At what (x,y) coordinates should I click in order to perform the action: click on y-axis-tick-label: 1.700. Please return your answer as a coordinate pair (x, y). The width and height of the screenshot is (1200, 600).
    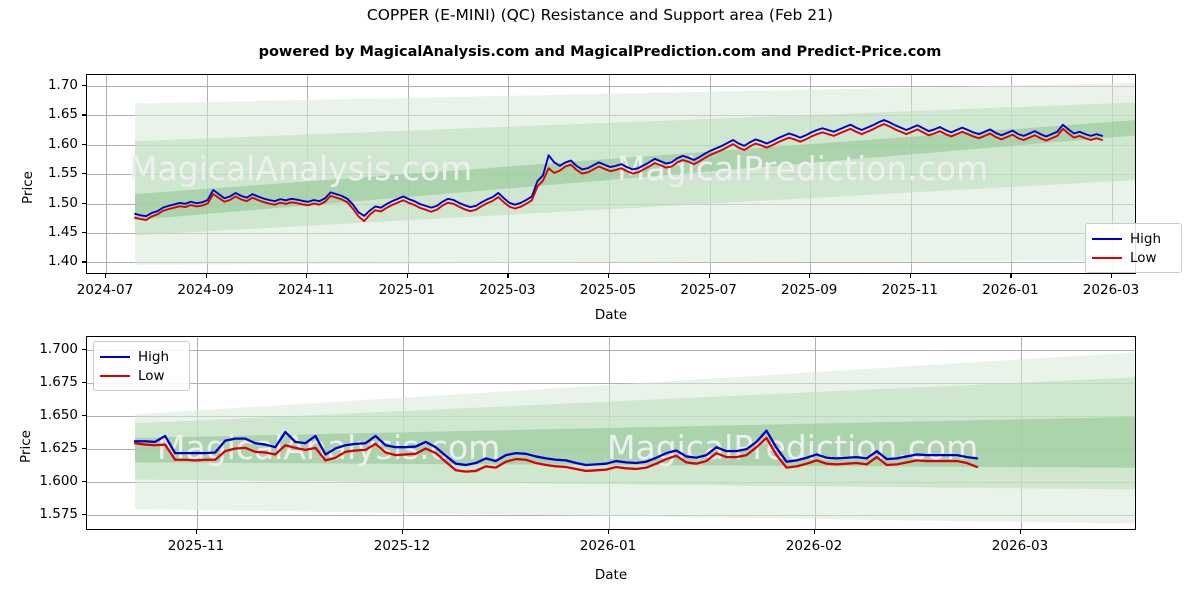
    Looking at the image, I should click on (58, 348).